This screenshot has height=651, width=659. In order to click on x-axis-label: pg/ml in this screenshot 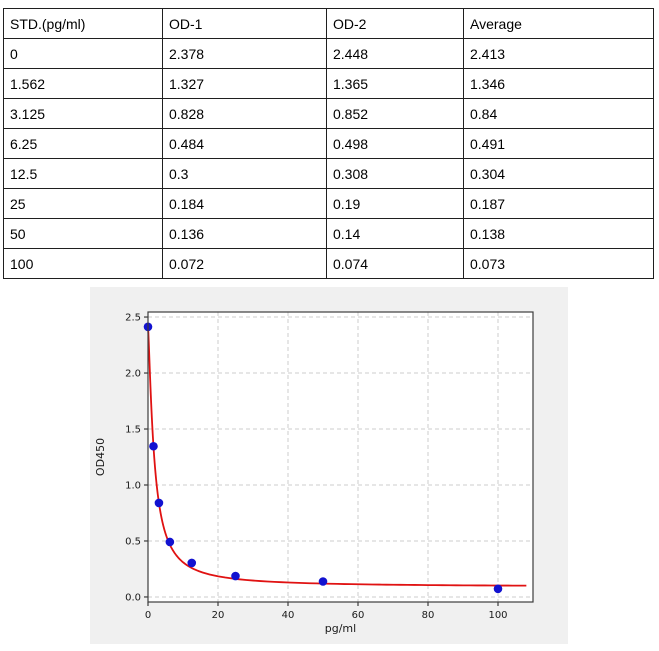, I will do `click(340, 628)`.